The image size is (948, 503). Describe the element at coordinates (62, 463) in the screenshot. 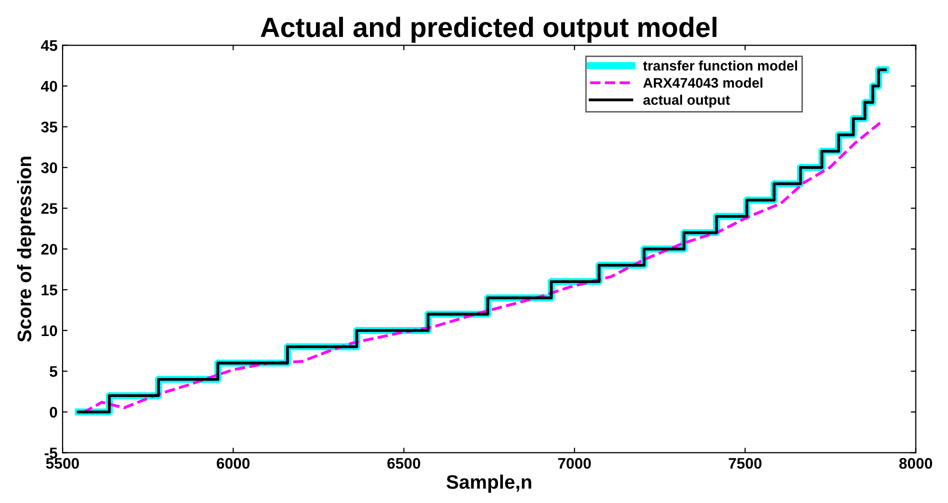

I see `x-tick-label: 5500` at that location.